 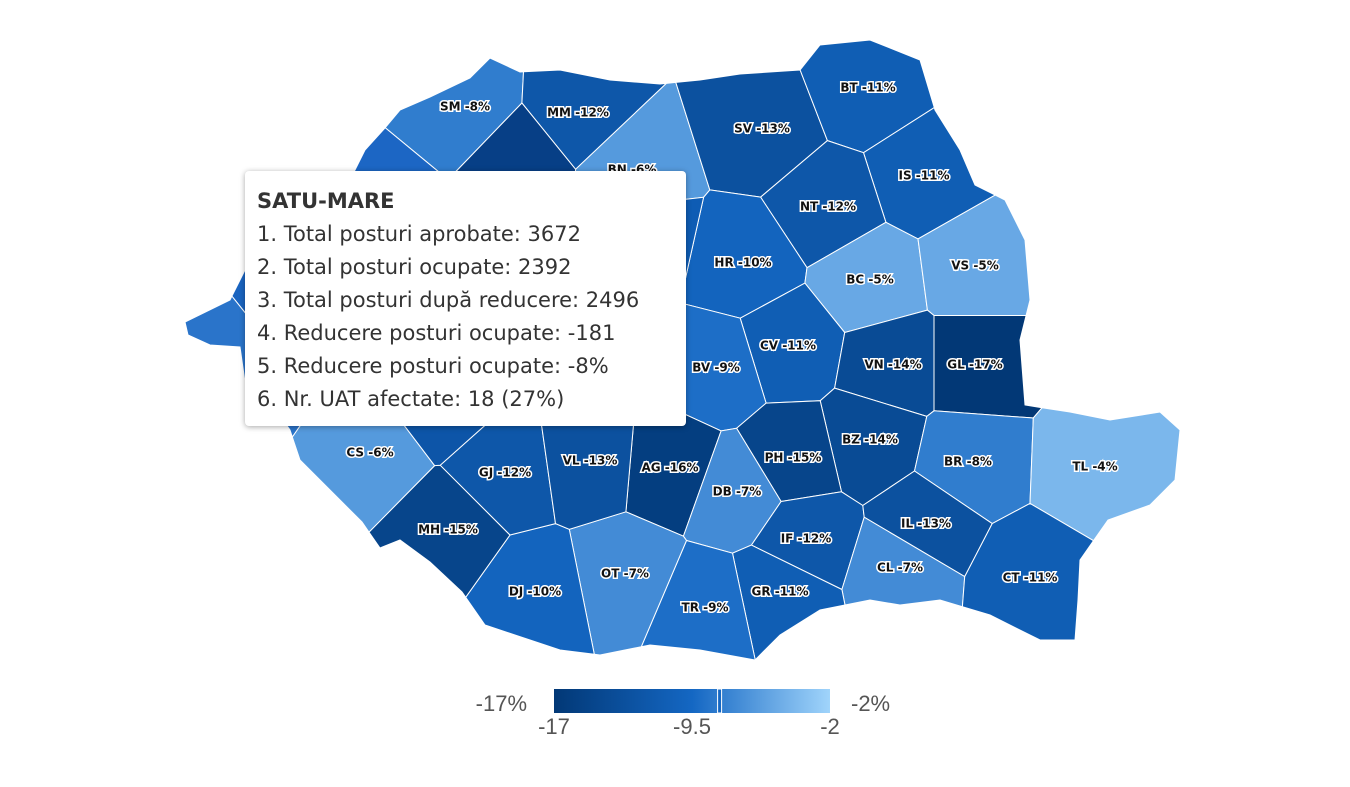 I want to click on legend-tick-label: -9.5, so click(x=692, y=726).